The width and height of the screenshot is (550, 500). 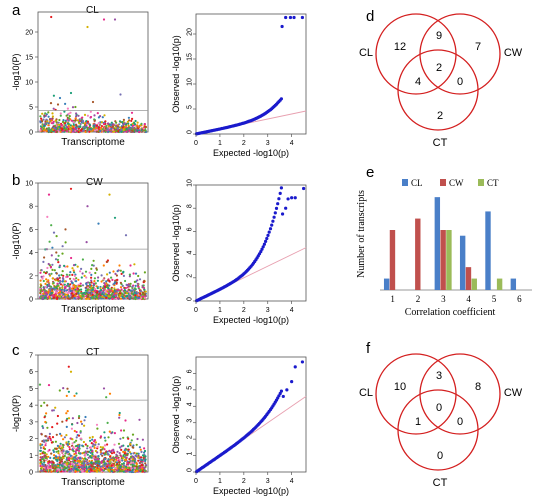 What do you see at coordinates (481, 182) in the screenshot?
I see `legend-swatch` at bounding box center [481, 182].